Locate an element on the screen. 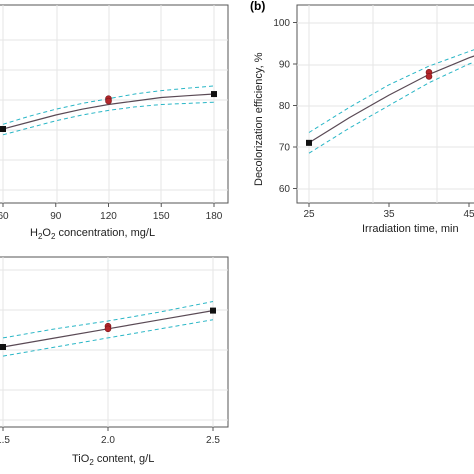 The width and height of the screenshot is (474, 474). x-tick-label: 90 is located at coordinates (56, 216).